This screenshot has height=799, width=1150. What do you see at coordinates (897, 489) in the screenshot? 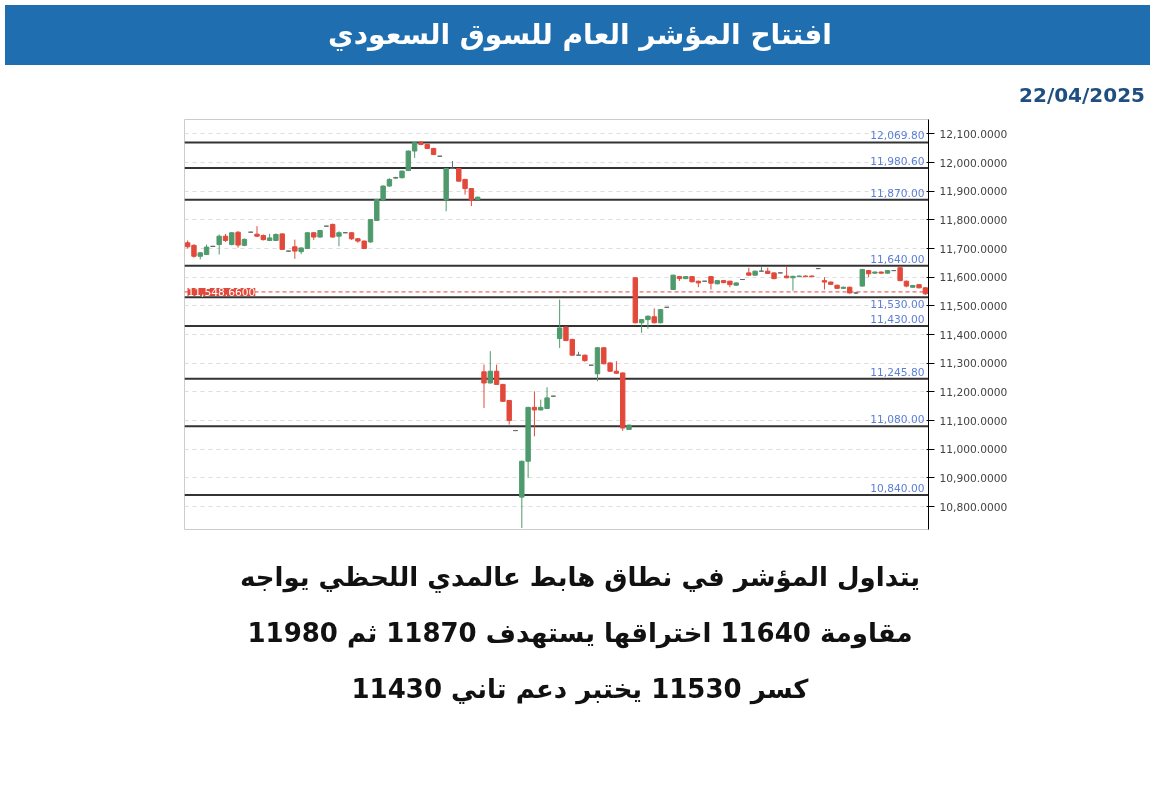
I see `ref-line-label: 10,840.00` at bounding box center [897, 489].